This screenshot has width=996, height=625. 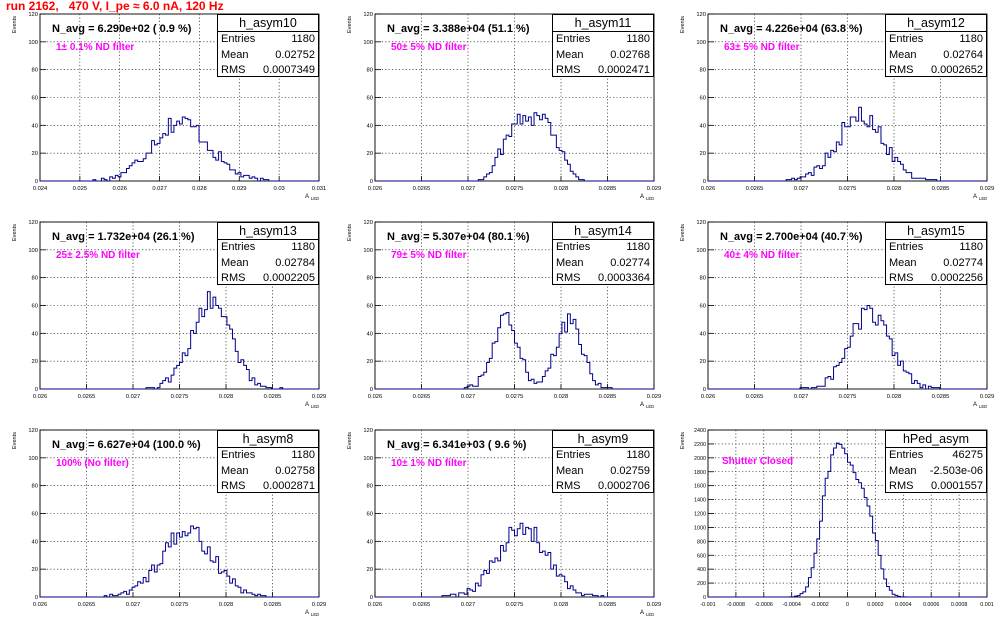 What do you see at coordinates (963, 54) in the screenshot?
I see `stats-value: 0.02764` at bounding box center [963, 54].